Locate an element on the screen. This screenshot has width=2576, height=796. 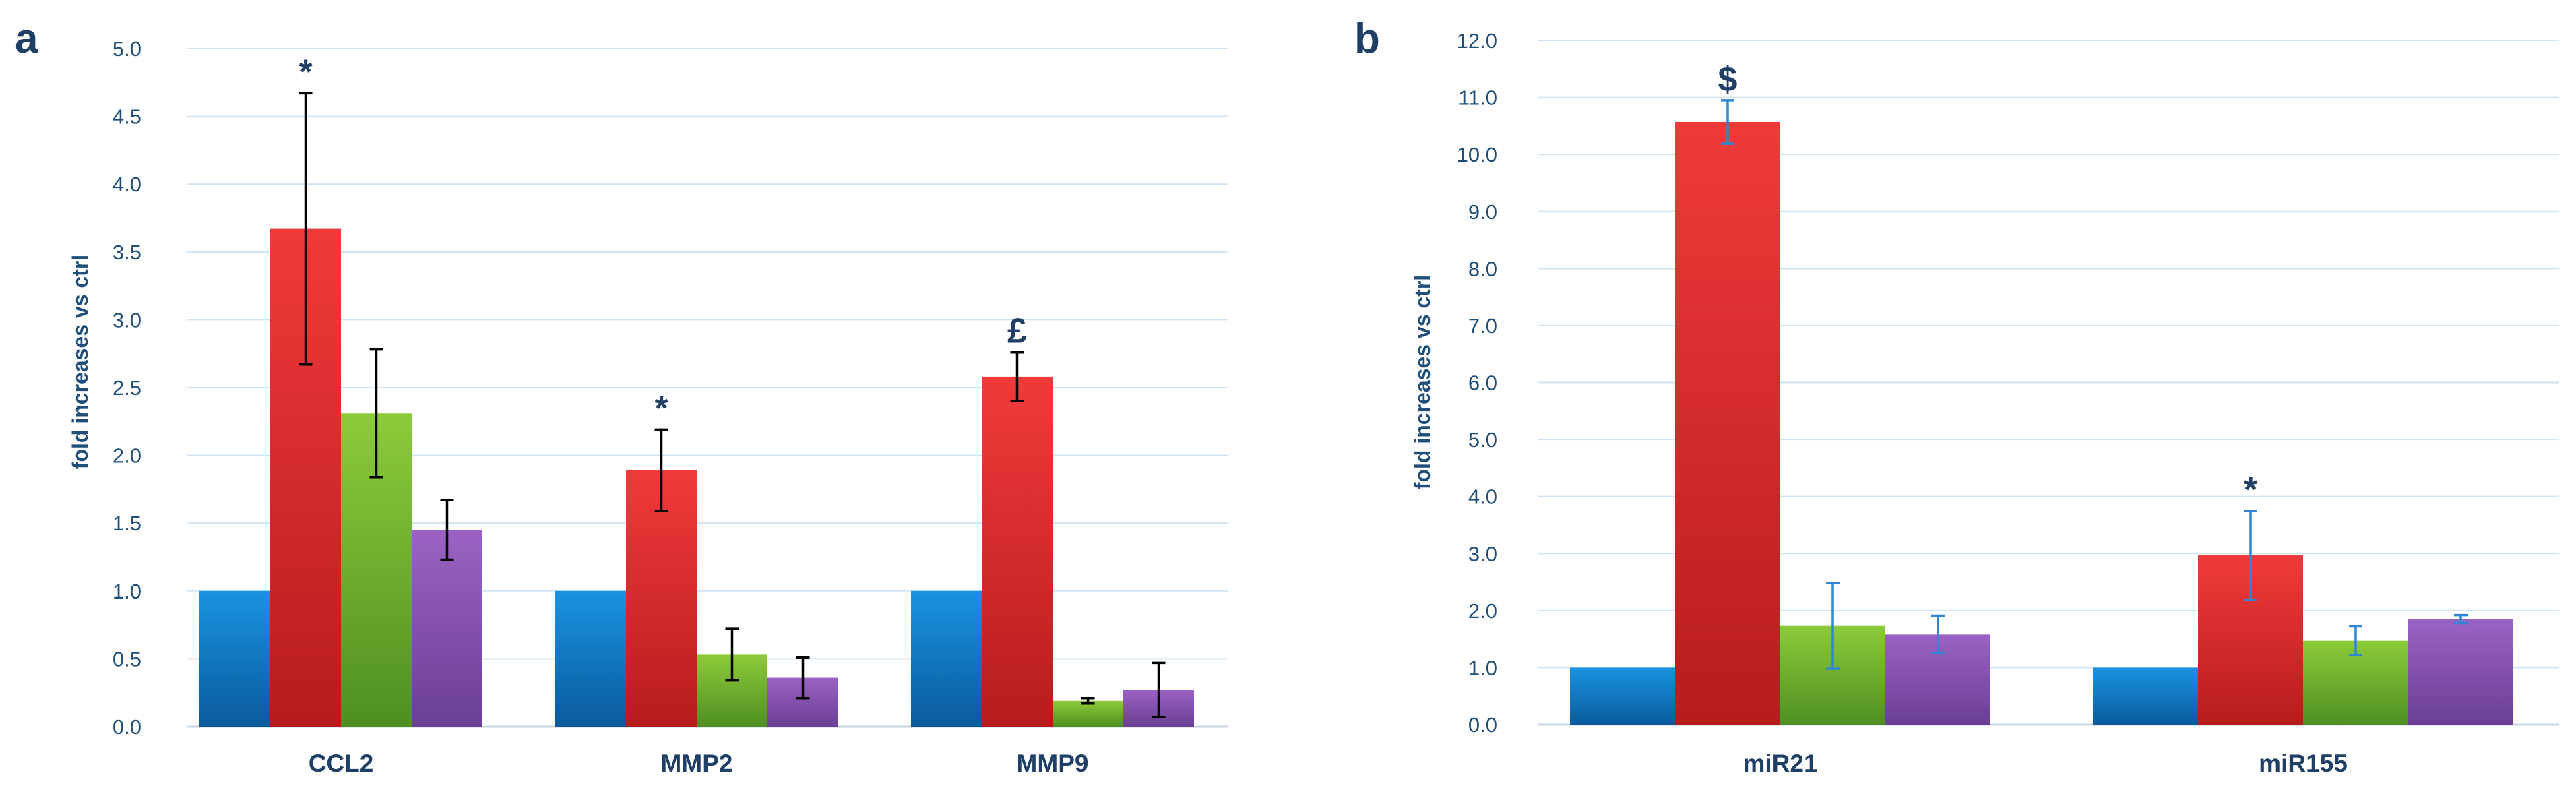
category-labels-a: CCL2 MMP2 MMP9 is located at coordinates (699, 763).